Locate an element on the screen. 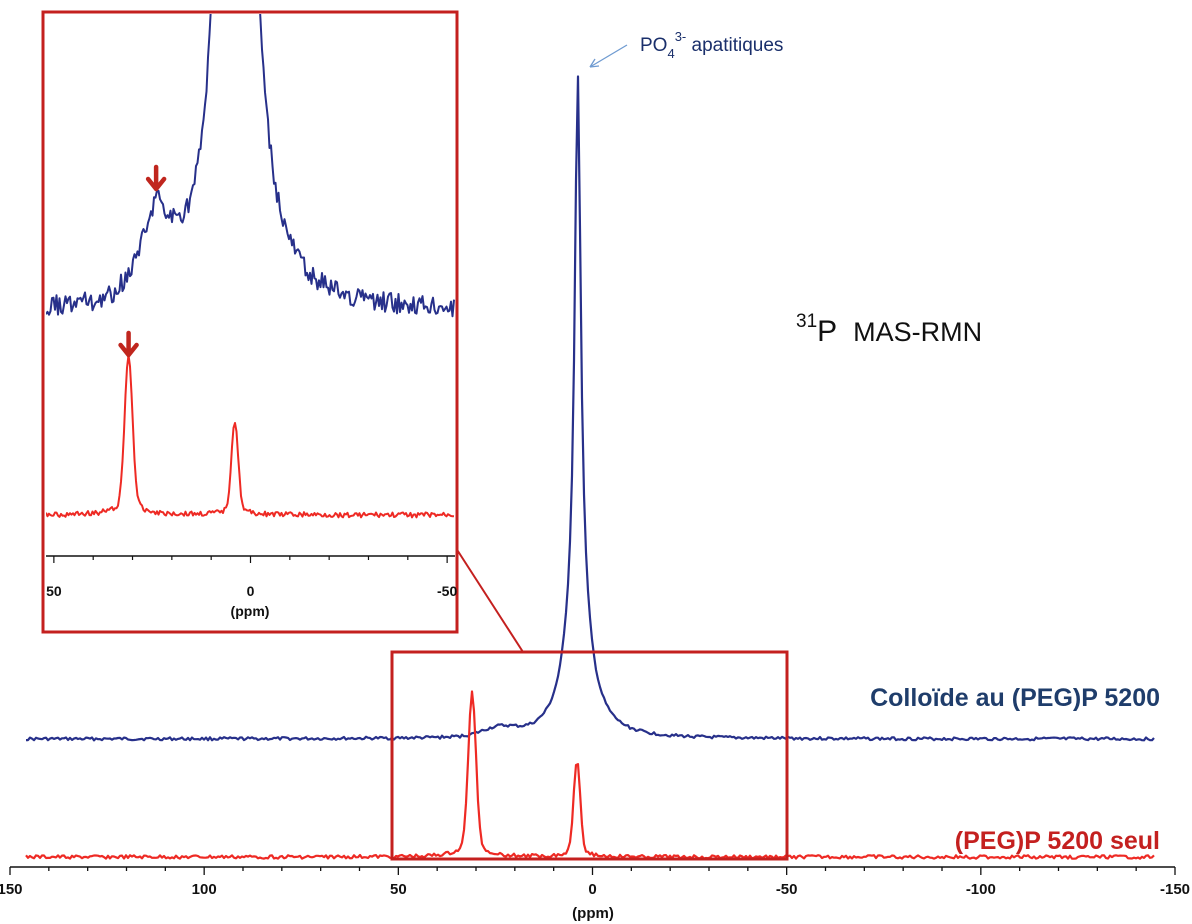 This screenshot has width=1192, height=924. nucleus-symbol: P is located at coordinates (827, 331).